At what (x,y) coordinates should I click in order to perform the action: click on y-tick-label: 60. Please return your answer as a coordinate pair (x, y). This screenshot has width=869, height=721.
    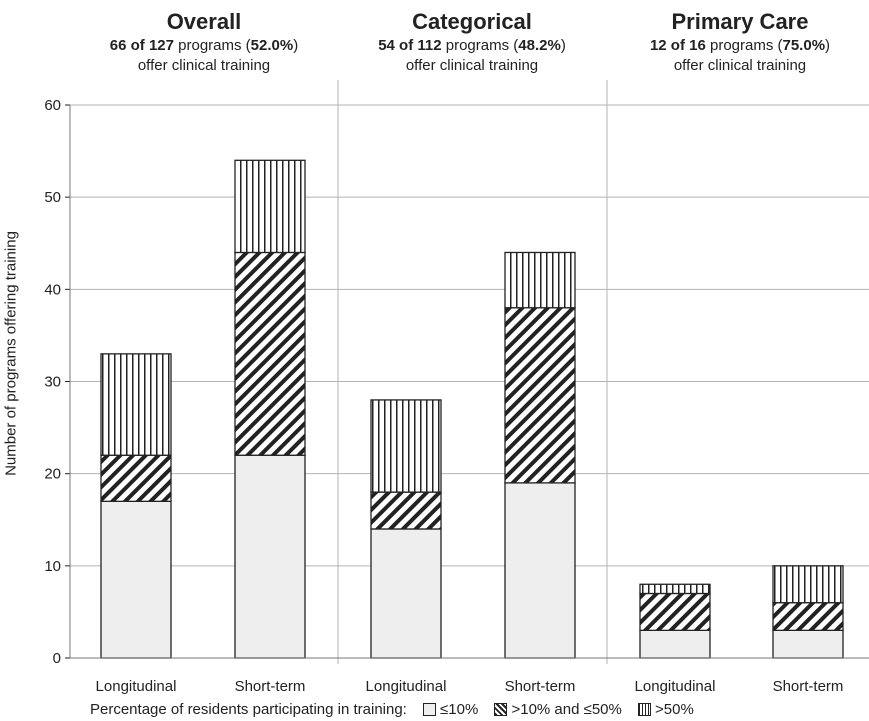
    Looking at the image, I should click on (52, 105).